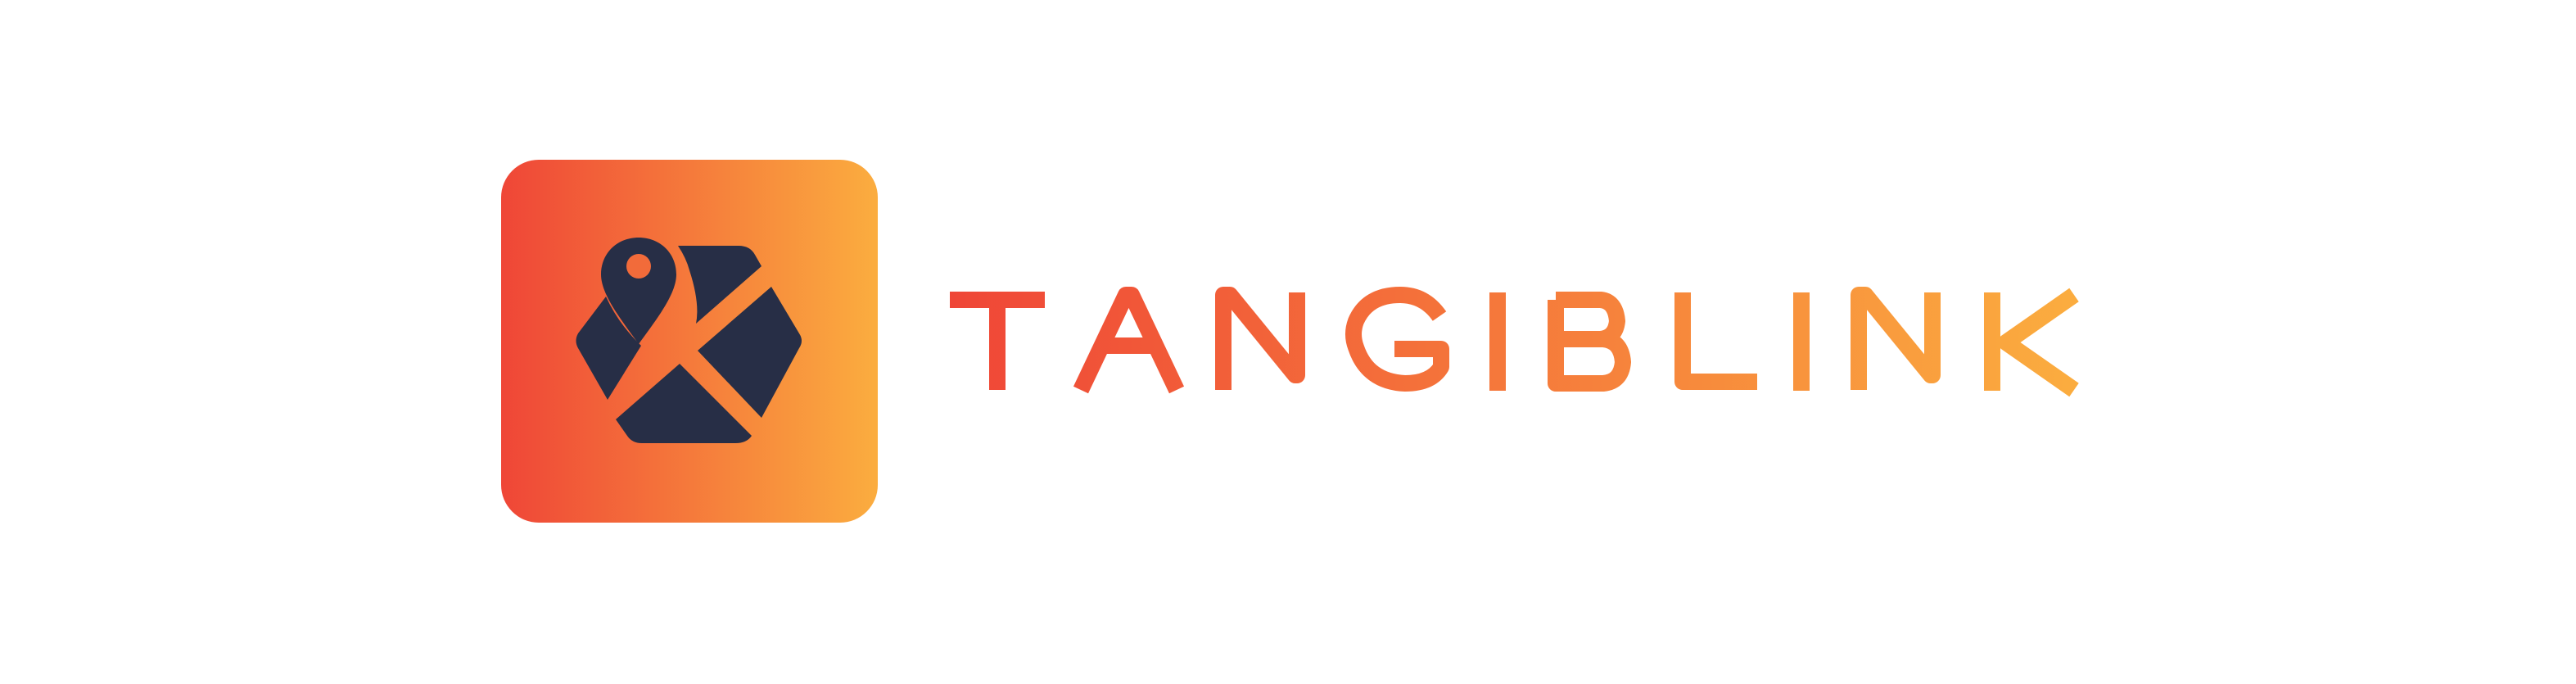  I want to click on wordmark-letter-l, so click(1715, 341).